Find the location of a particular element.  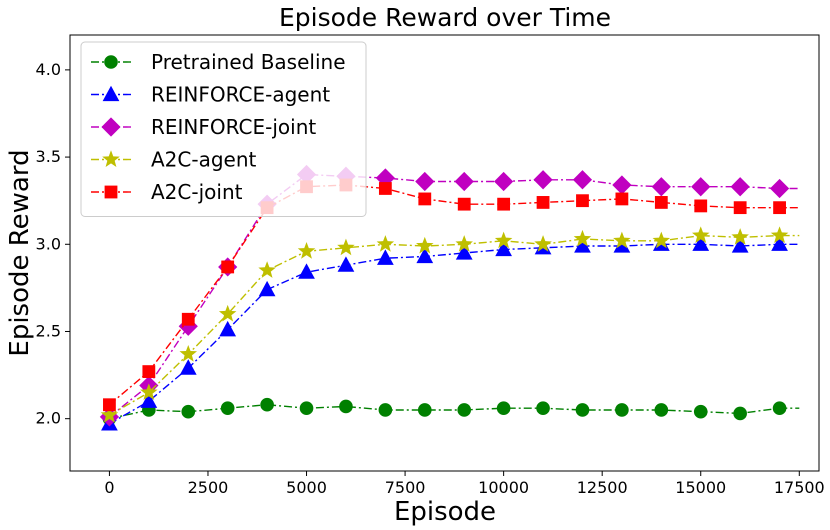

y-tick-label: 2.5 is located at coordinates (48, 330).